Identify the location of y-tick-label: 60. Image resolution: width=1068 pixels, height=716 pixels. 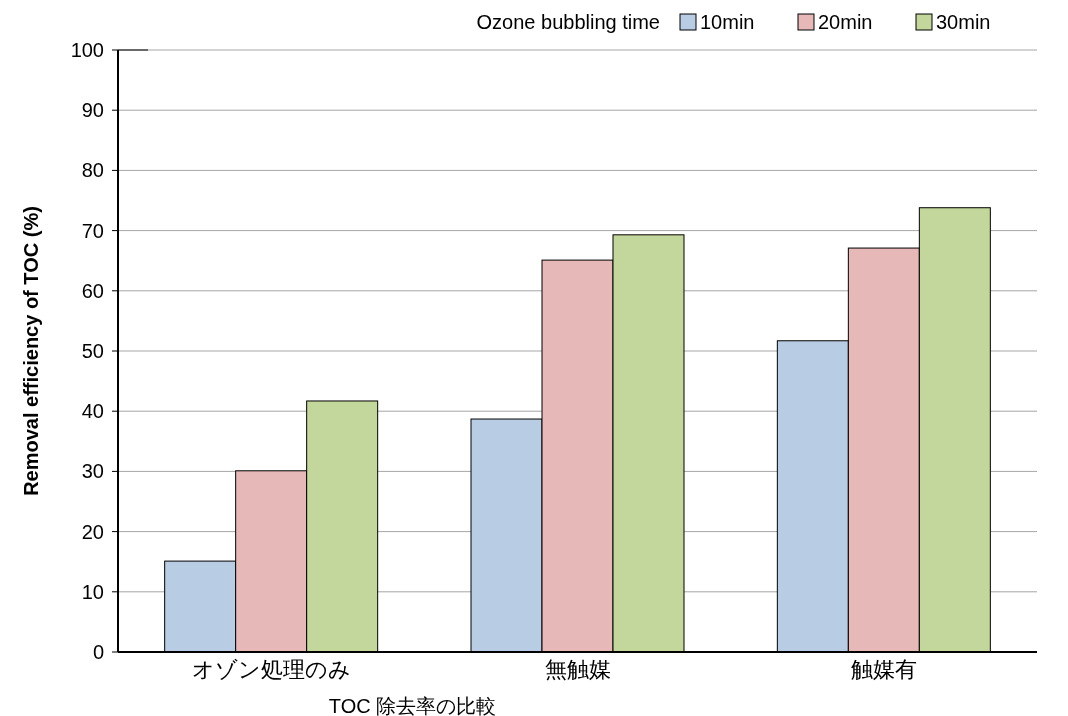
(92, 290).